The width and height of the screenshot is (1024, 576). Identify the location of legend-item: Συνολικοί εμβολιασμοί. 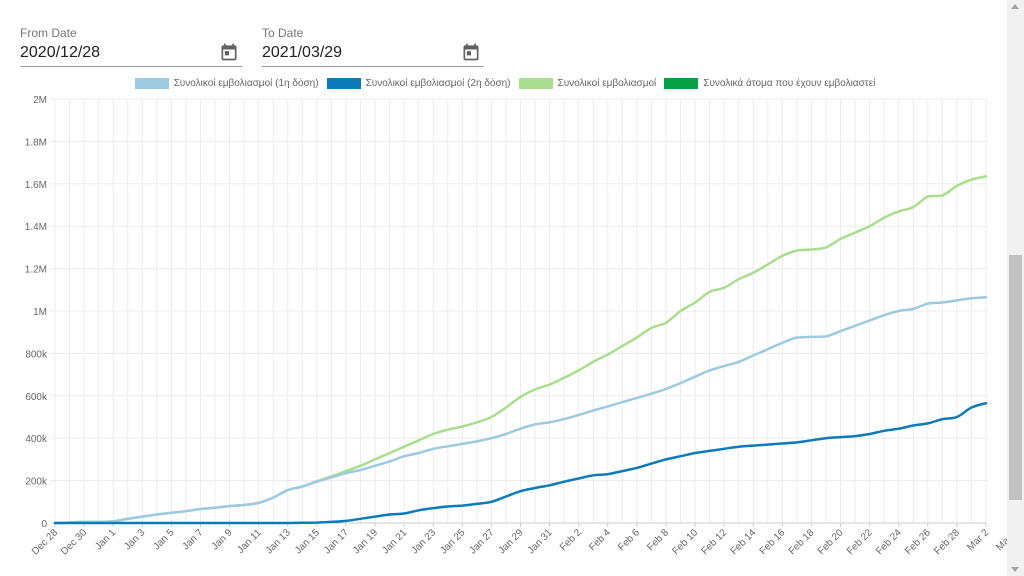
(587, 83).